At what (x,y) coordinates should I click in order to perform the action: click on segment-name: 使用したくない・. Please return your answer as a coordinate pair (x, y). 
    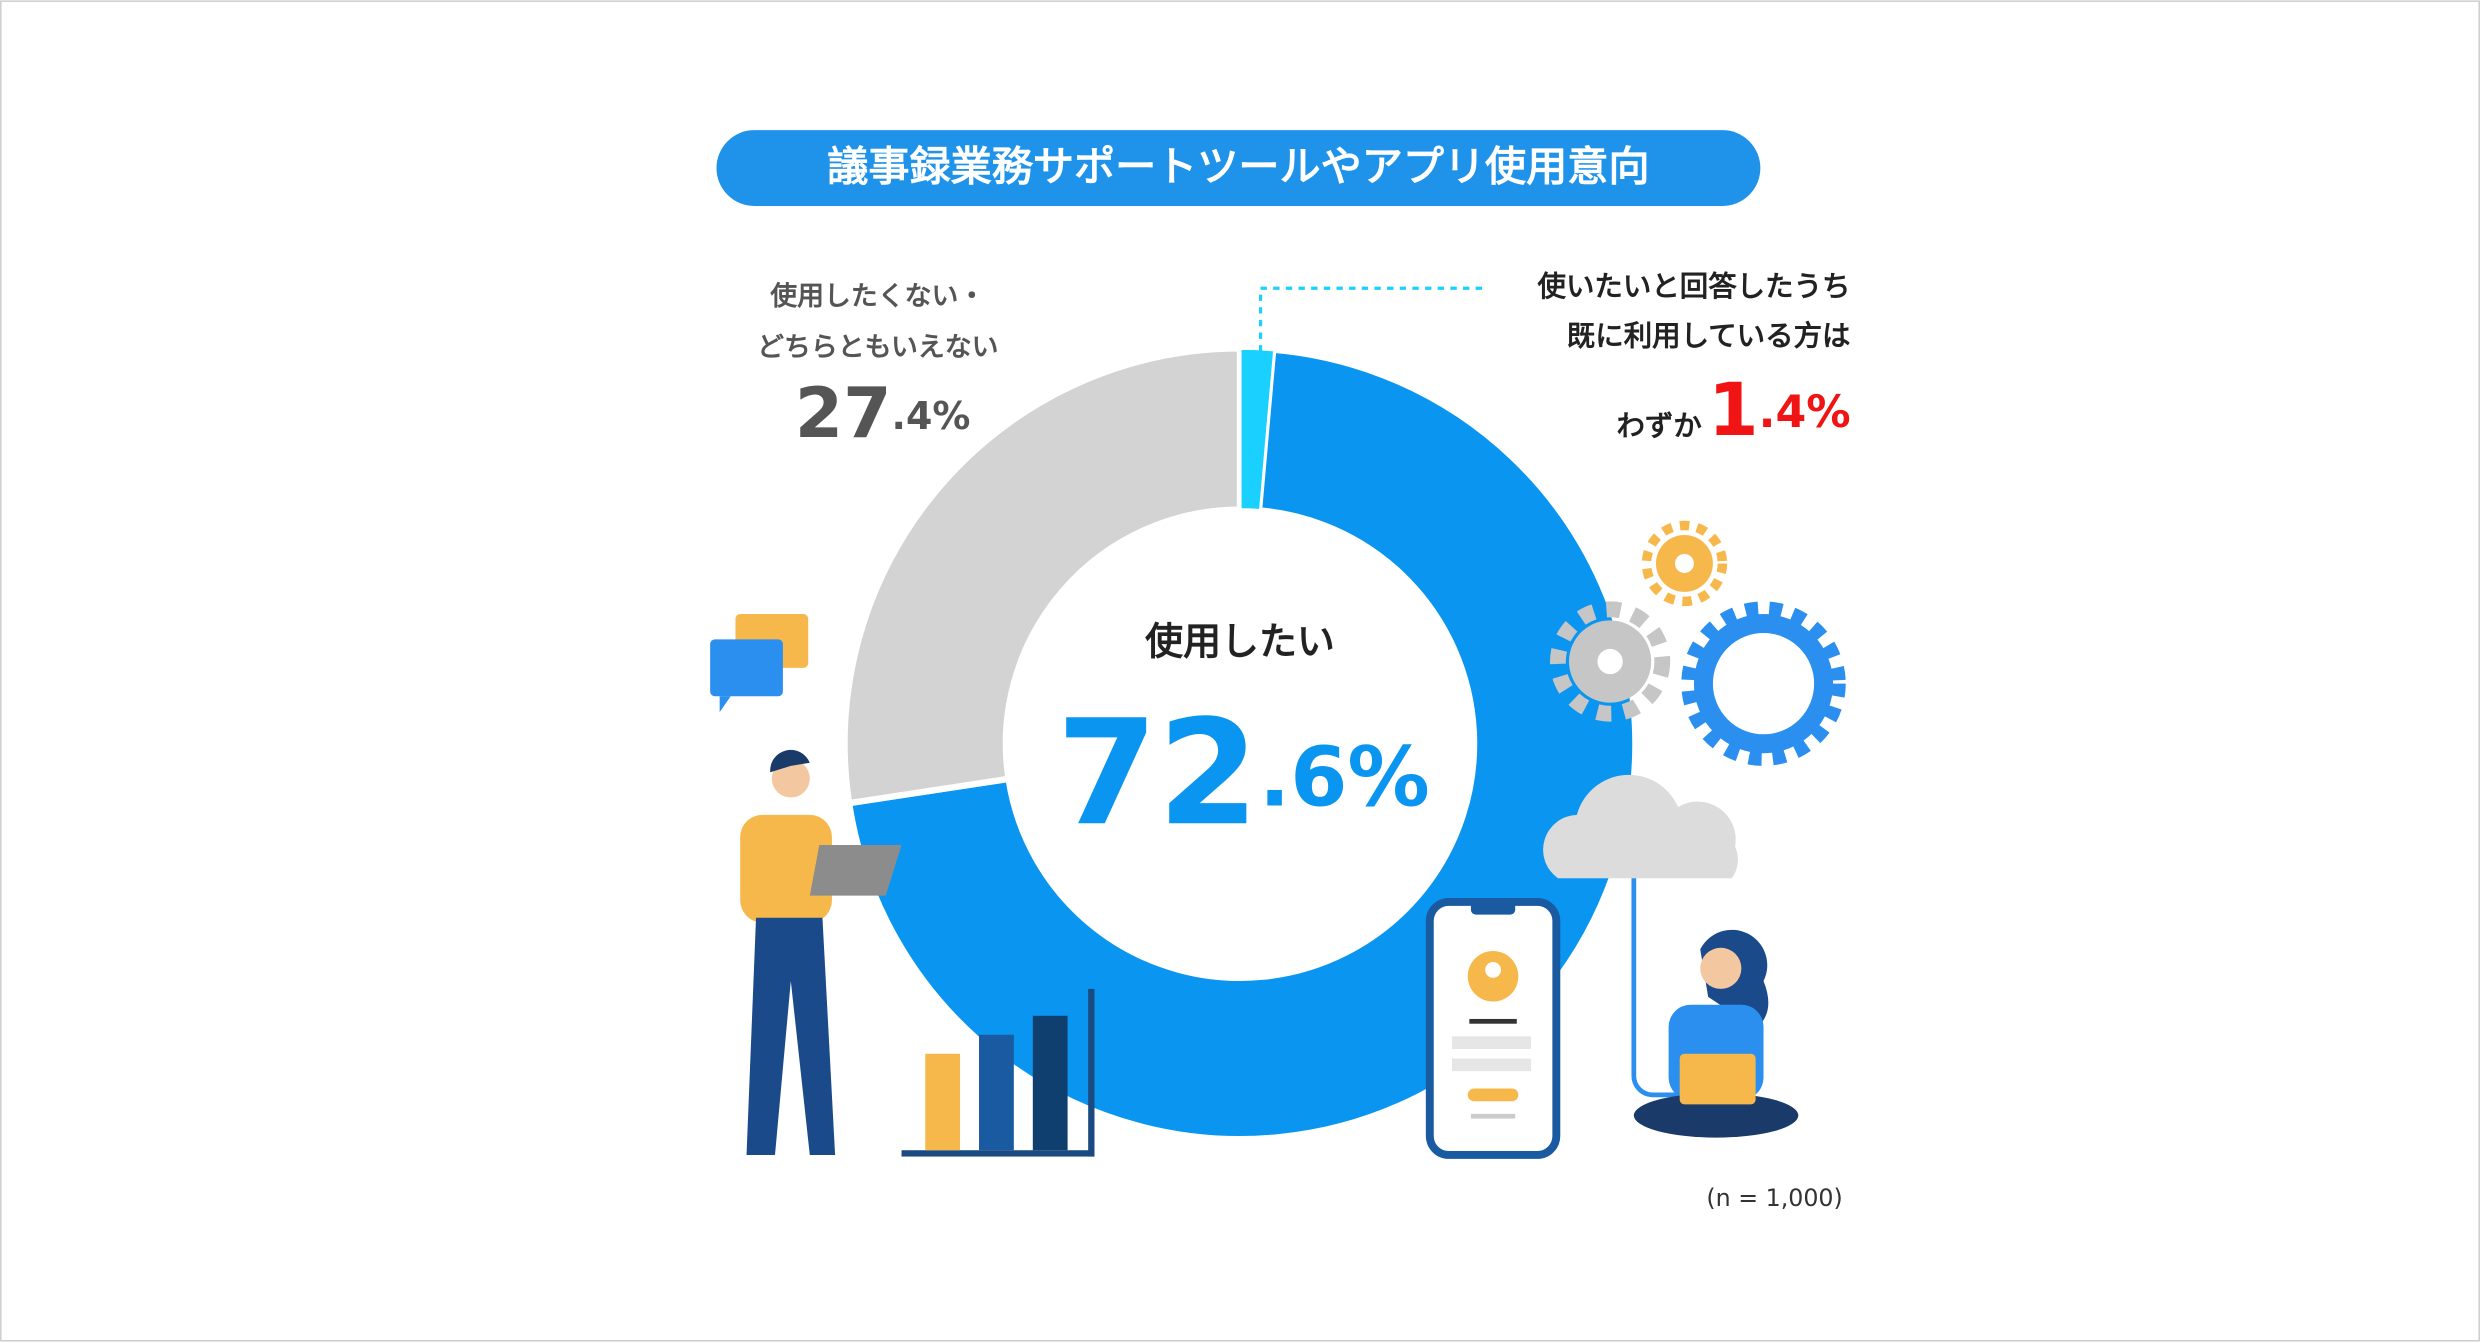
    Looking at the image, I should click on (877, 296).